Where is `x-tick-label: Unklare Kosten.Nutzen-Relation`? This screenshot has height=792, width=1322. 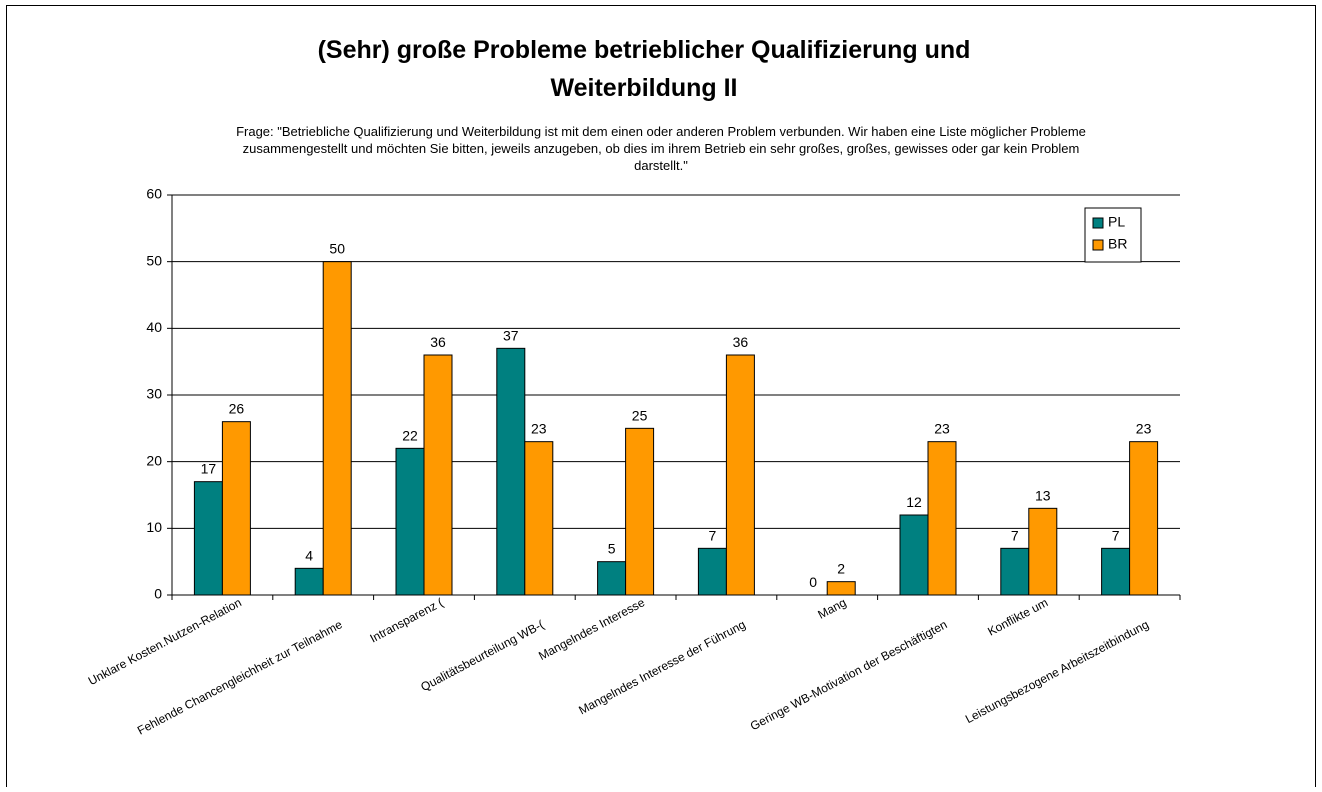 x-tick-label: Unklare Kosten.Nutzen-Relation is located at coordinates (165, 641).